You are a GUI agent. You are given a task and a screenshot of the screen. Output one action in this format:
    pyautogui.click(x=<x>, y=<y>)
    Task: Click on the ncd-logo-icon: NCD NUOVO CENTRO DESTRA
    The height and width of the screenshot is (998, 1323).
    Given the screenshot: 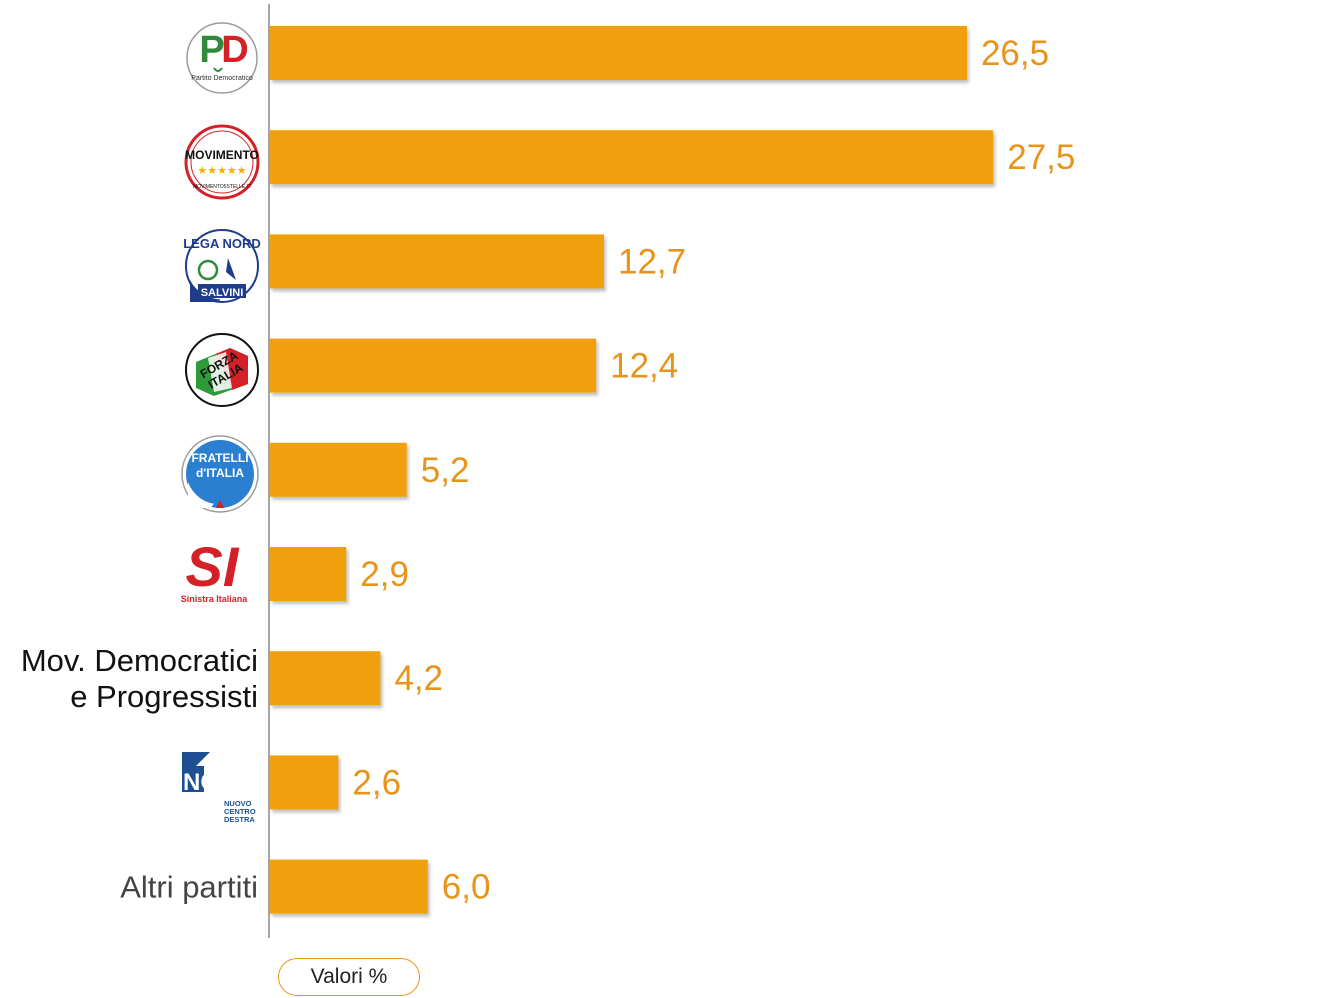 What is the action you would take?
    pyautogui.click(x=219, y=788)
    